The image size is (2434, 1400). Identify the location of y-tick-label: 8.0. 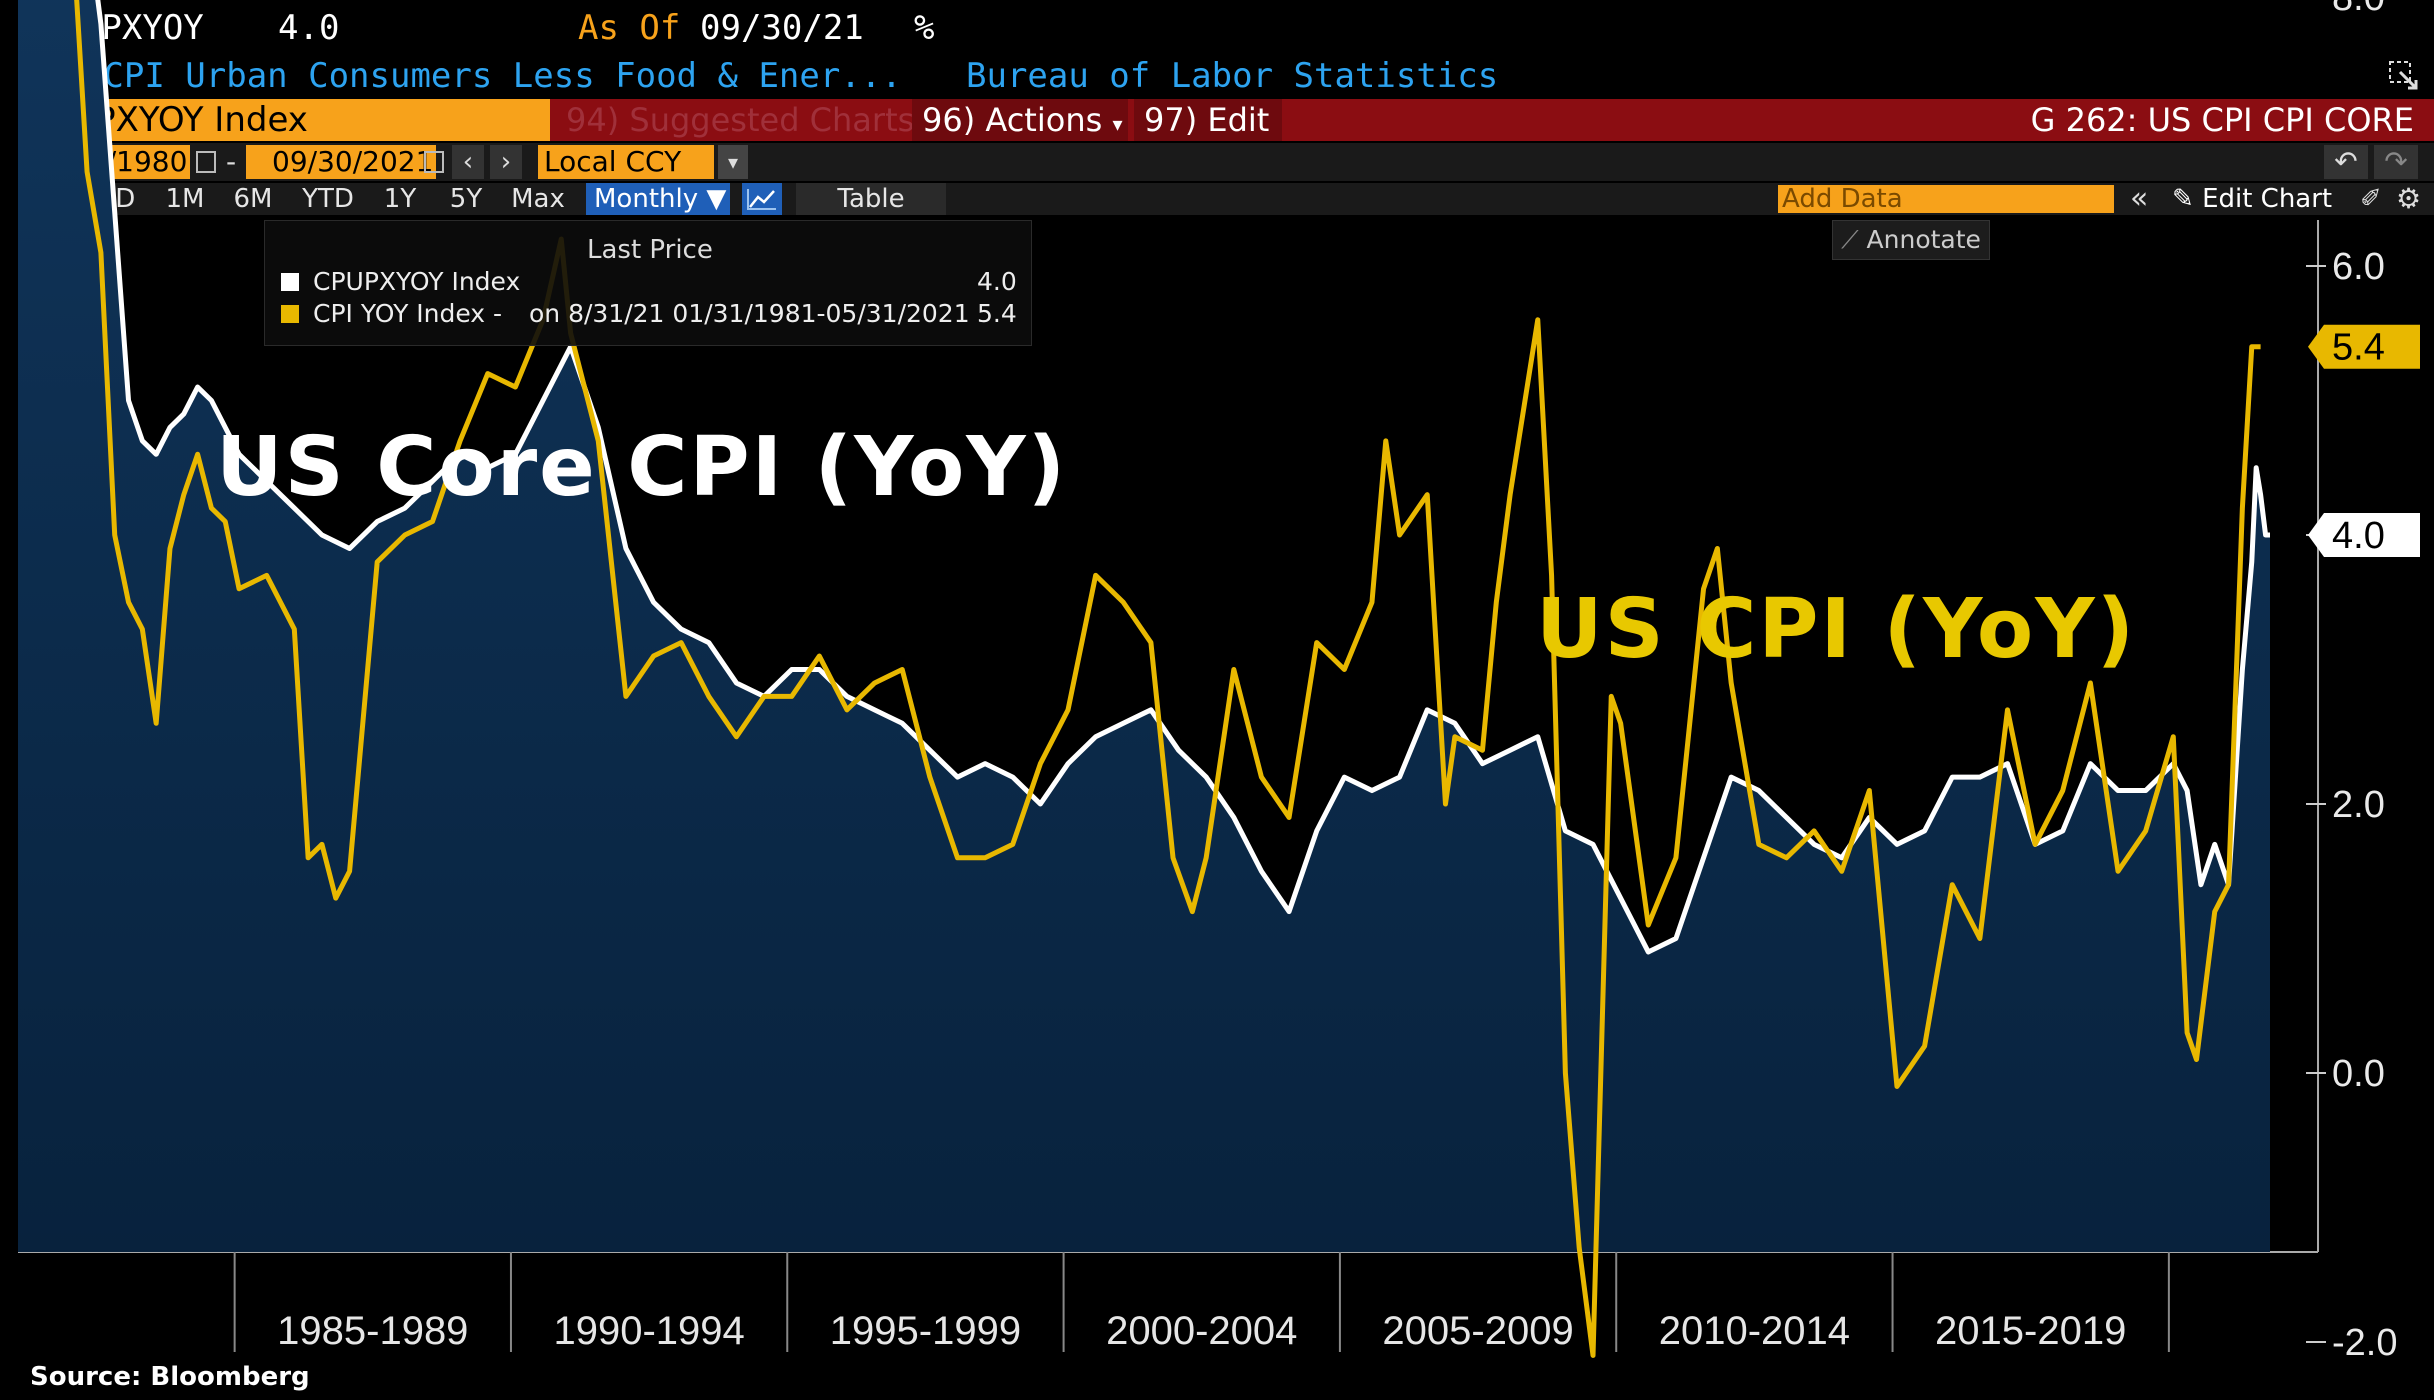
(2358, 9).